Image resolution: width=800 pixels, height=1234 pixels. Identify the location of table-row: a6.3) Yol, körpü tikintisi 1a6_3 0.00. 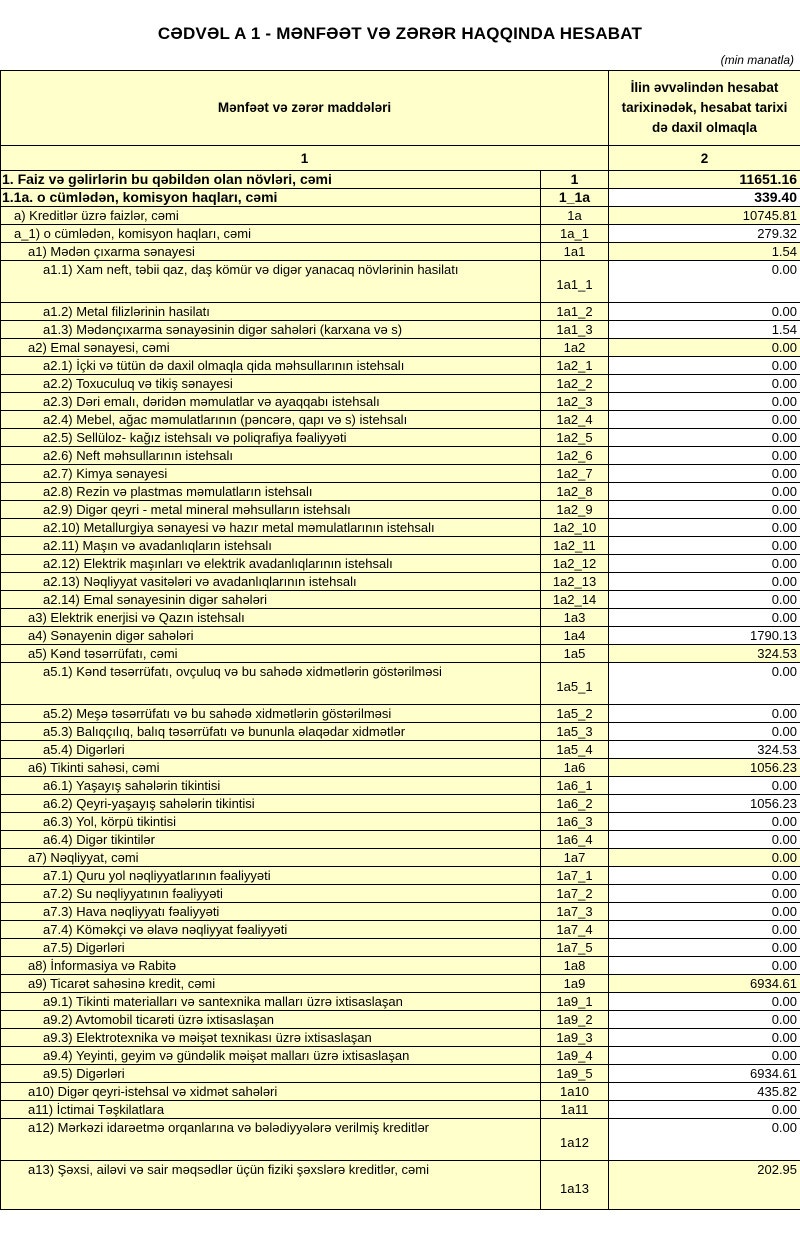
(400, 821).